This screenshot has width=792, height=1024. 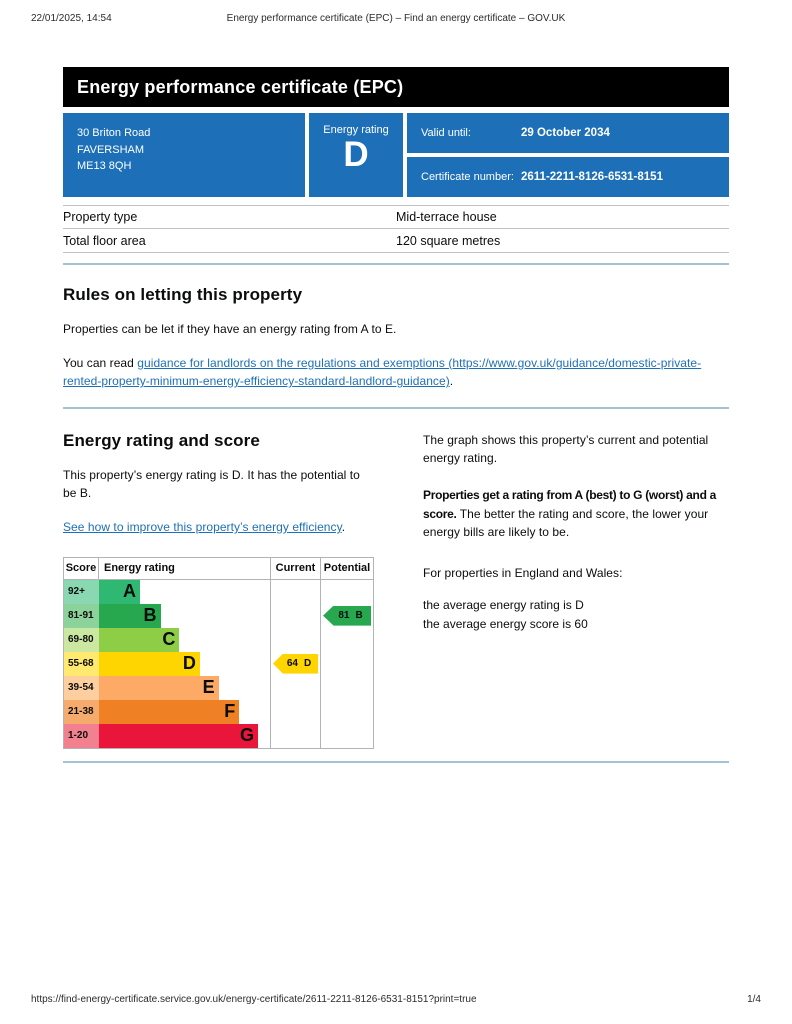 What do you see at coordinates (446, 217) in the screenshot?
I see `property-type-value: Mid-terrace house` at bounding box center [446, 217].